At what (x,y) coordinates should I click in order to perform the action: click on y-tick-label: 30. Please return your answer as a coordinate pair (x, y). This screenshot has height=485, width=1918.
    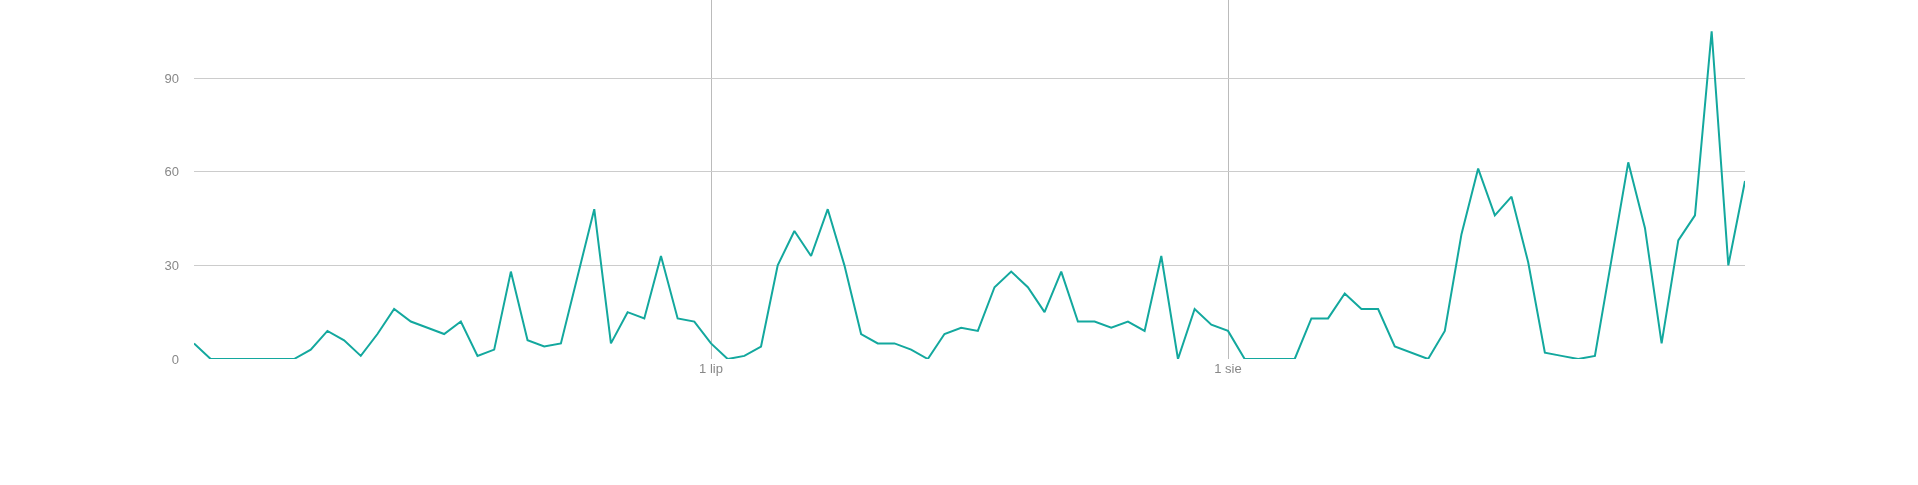
    Looking at the image, I should click on (171, 265).